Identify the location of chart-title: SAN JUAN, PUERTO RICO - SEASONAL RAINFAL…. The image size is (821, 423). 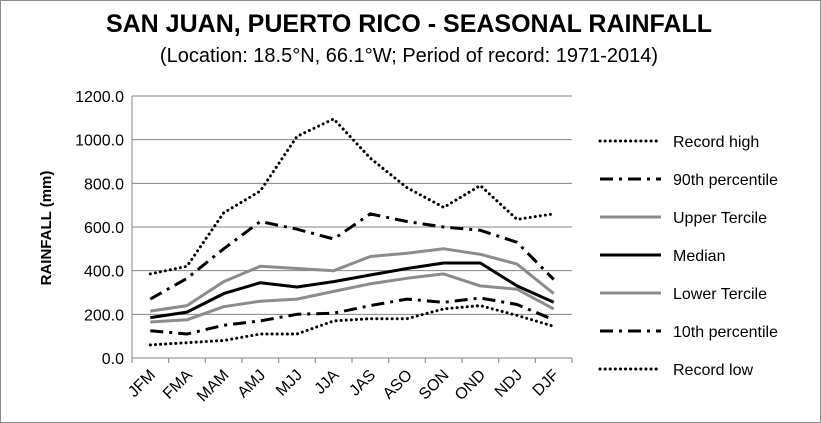
(409, 24).